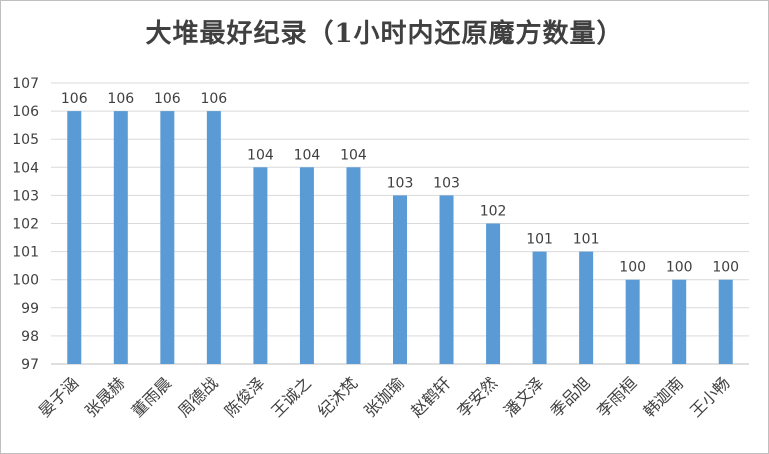  I want to click on x-tick-label: 李安然, so click(477, 396).